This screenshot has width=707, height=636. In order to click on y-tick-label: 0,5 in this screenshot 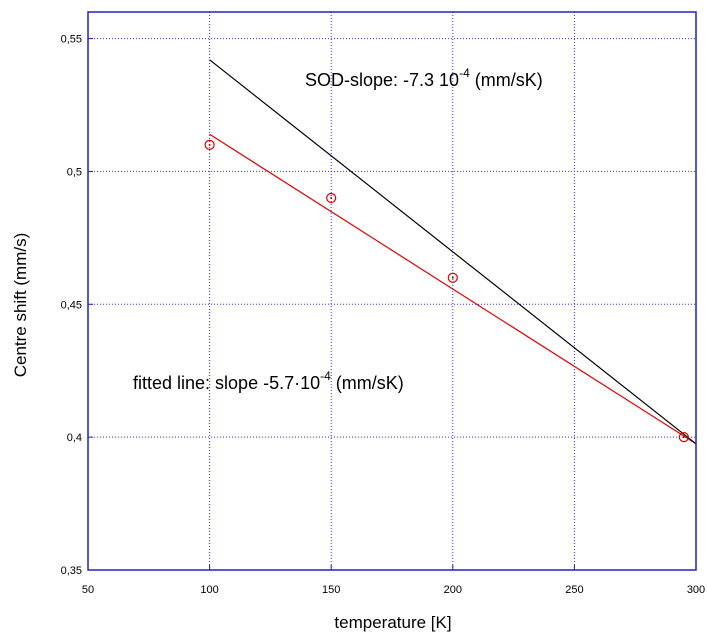, I will do `click(74, 172)`.